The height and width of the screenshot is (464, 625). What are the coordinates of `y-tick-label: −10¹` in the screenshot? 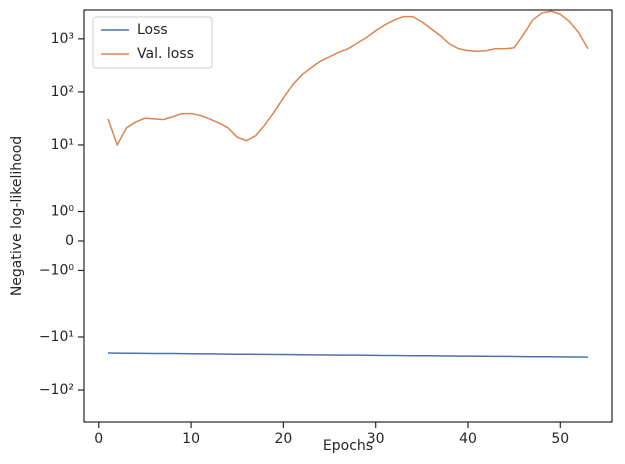 It's located at (56, 337).